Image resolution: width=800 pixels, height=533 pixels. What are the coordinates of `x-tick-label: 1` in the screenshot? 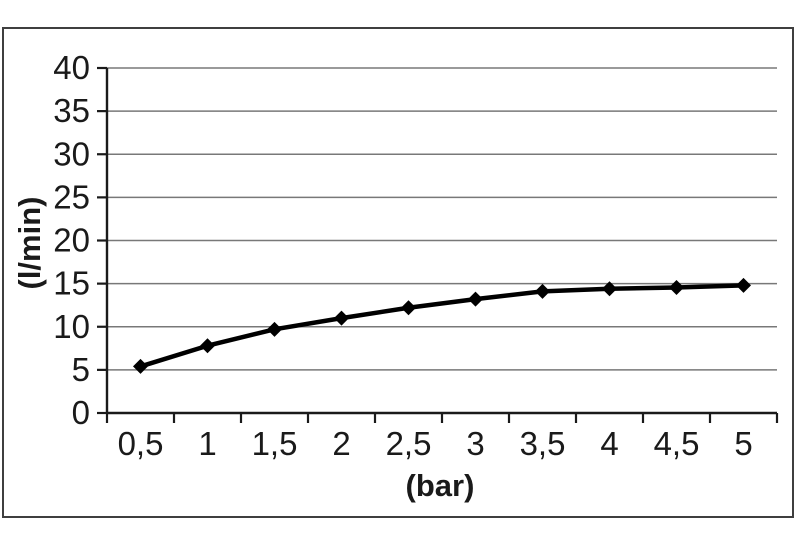 It's located at (207, 443).